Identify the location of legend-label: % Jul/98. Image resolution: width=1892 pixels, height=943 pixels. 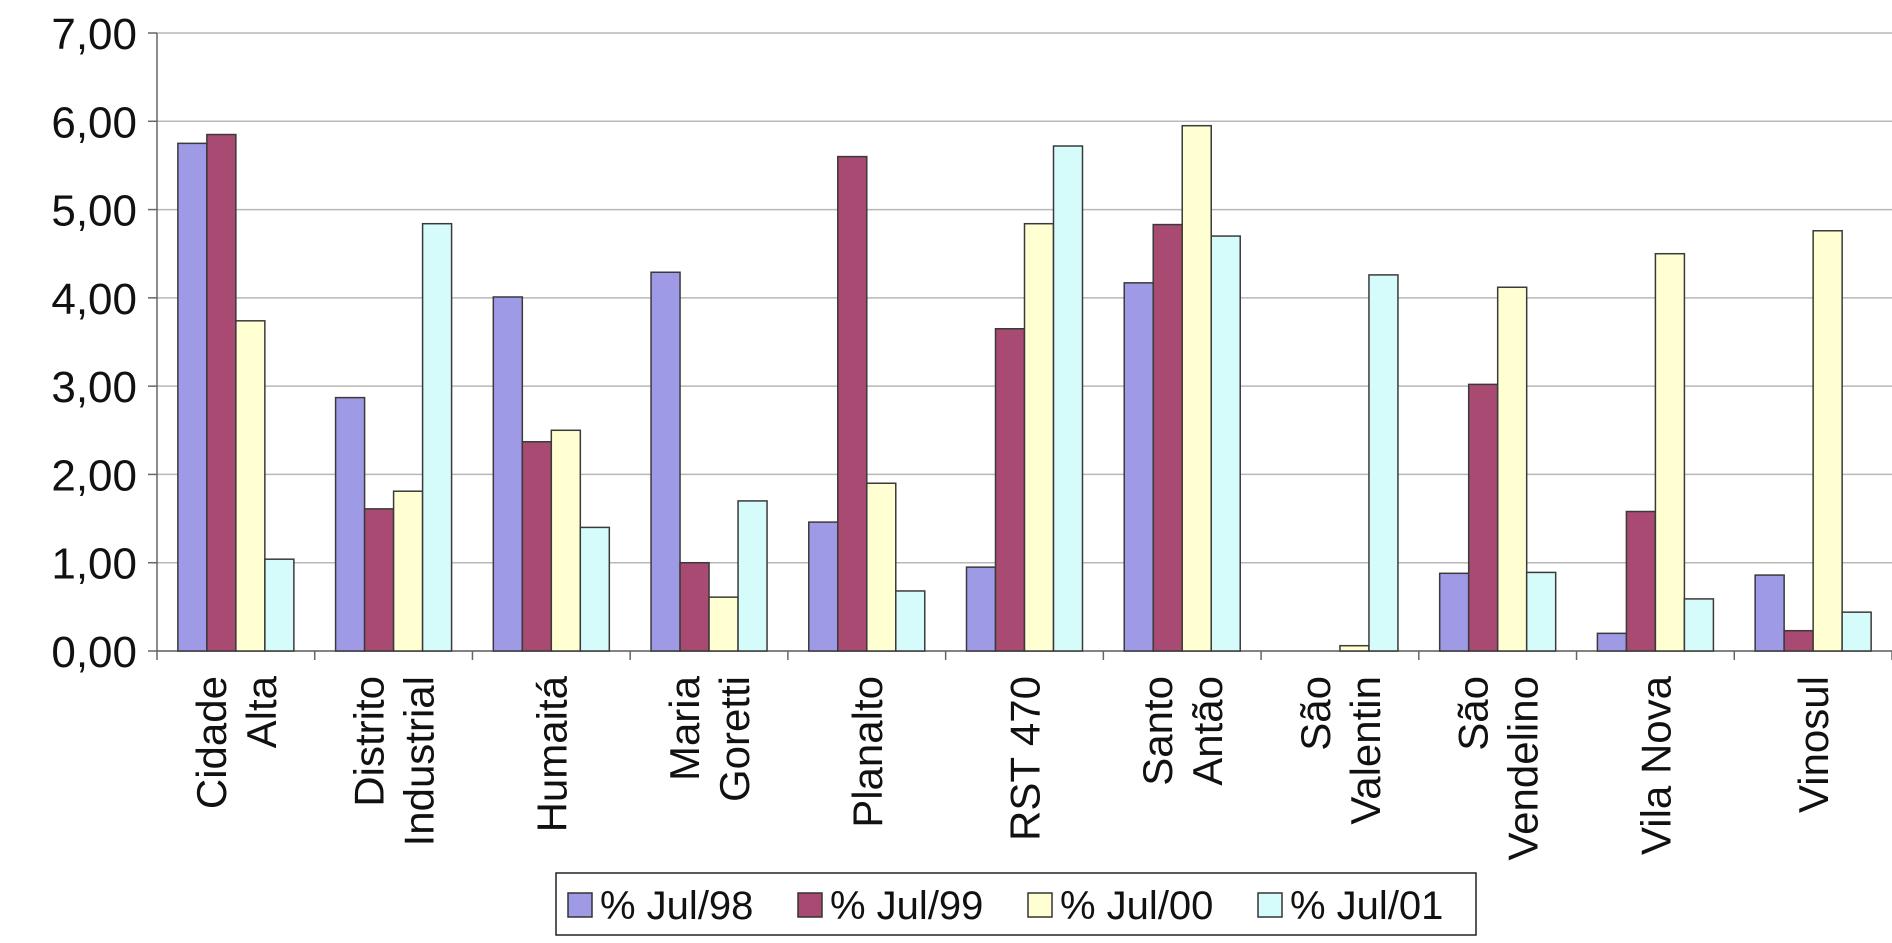
(676, 906).